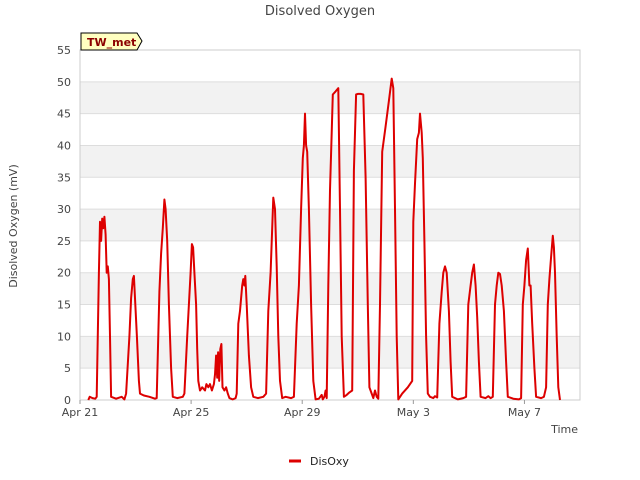 The height and width of the screenshot is (480, 640). What do you see at coordinates (64, 305) in the screenshot?
I see `y-tick-label: 15` at bounding box center [64, 305].